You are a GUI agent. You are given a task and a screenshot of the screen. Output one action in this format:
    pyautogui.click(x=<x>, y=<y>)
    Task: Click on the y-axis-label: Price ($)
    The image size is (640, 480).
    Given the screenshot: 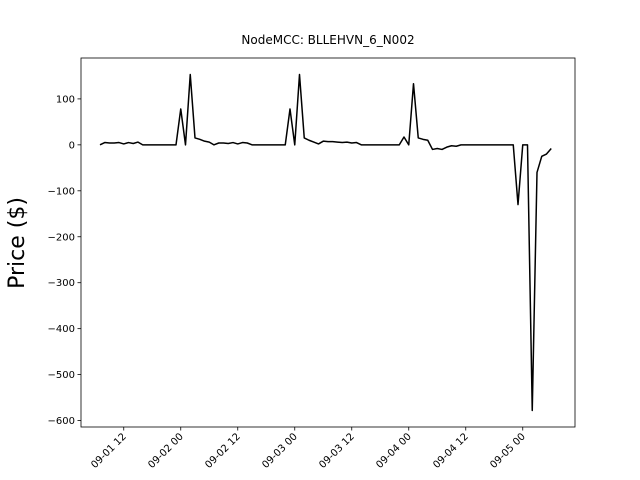 What is the action you would take?
    pyautogui.click(x=17, y=243)
    